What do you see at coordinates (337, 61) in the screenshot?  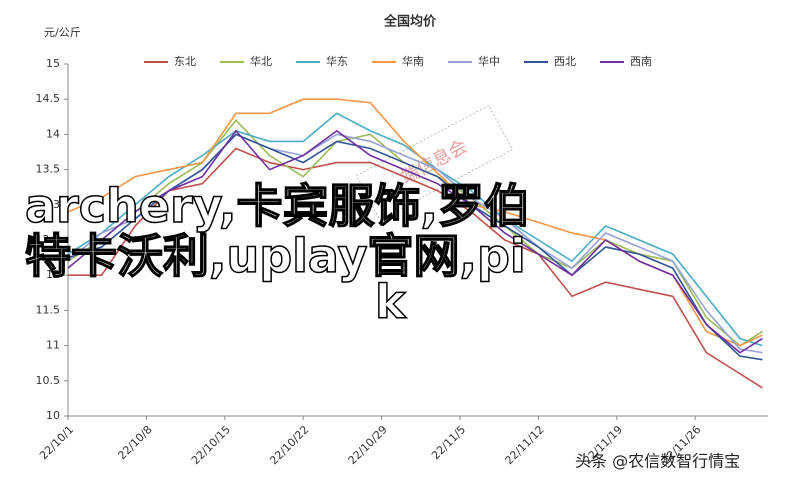 I see `legend-label: 华东` at bounding box center [337, 61].